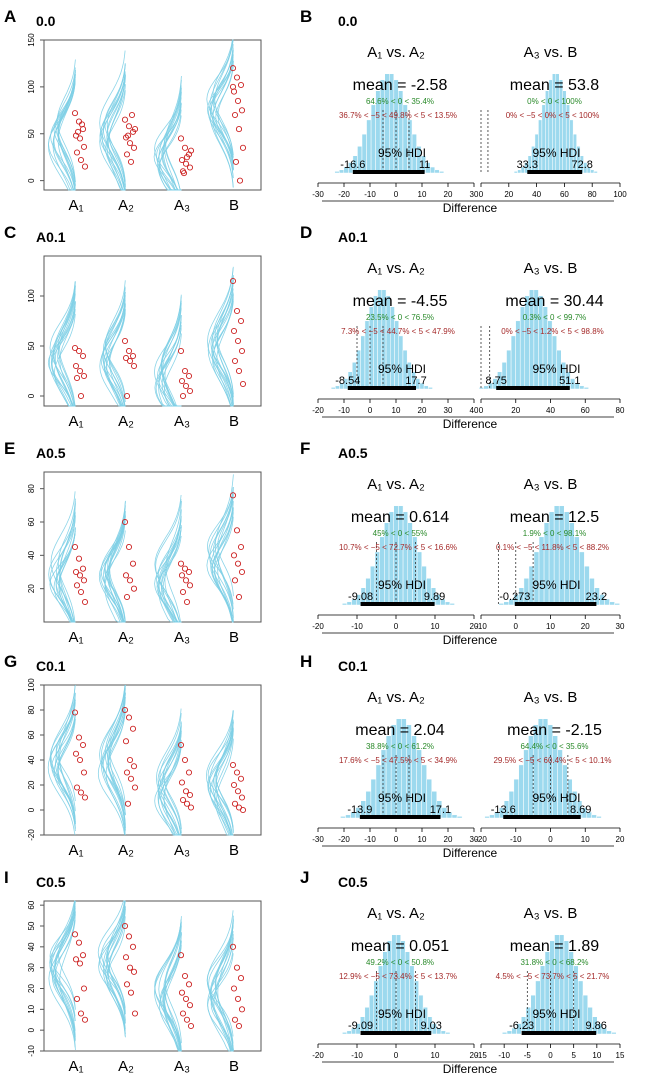 The width and height of the screenshot is (650, 1081). I want to click on x-tick-label: 60, so click(585, 410).